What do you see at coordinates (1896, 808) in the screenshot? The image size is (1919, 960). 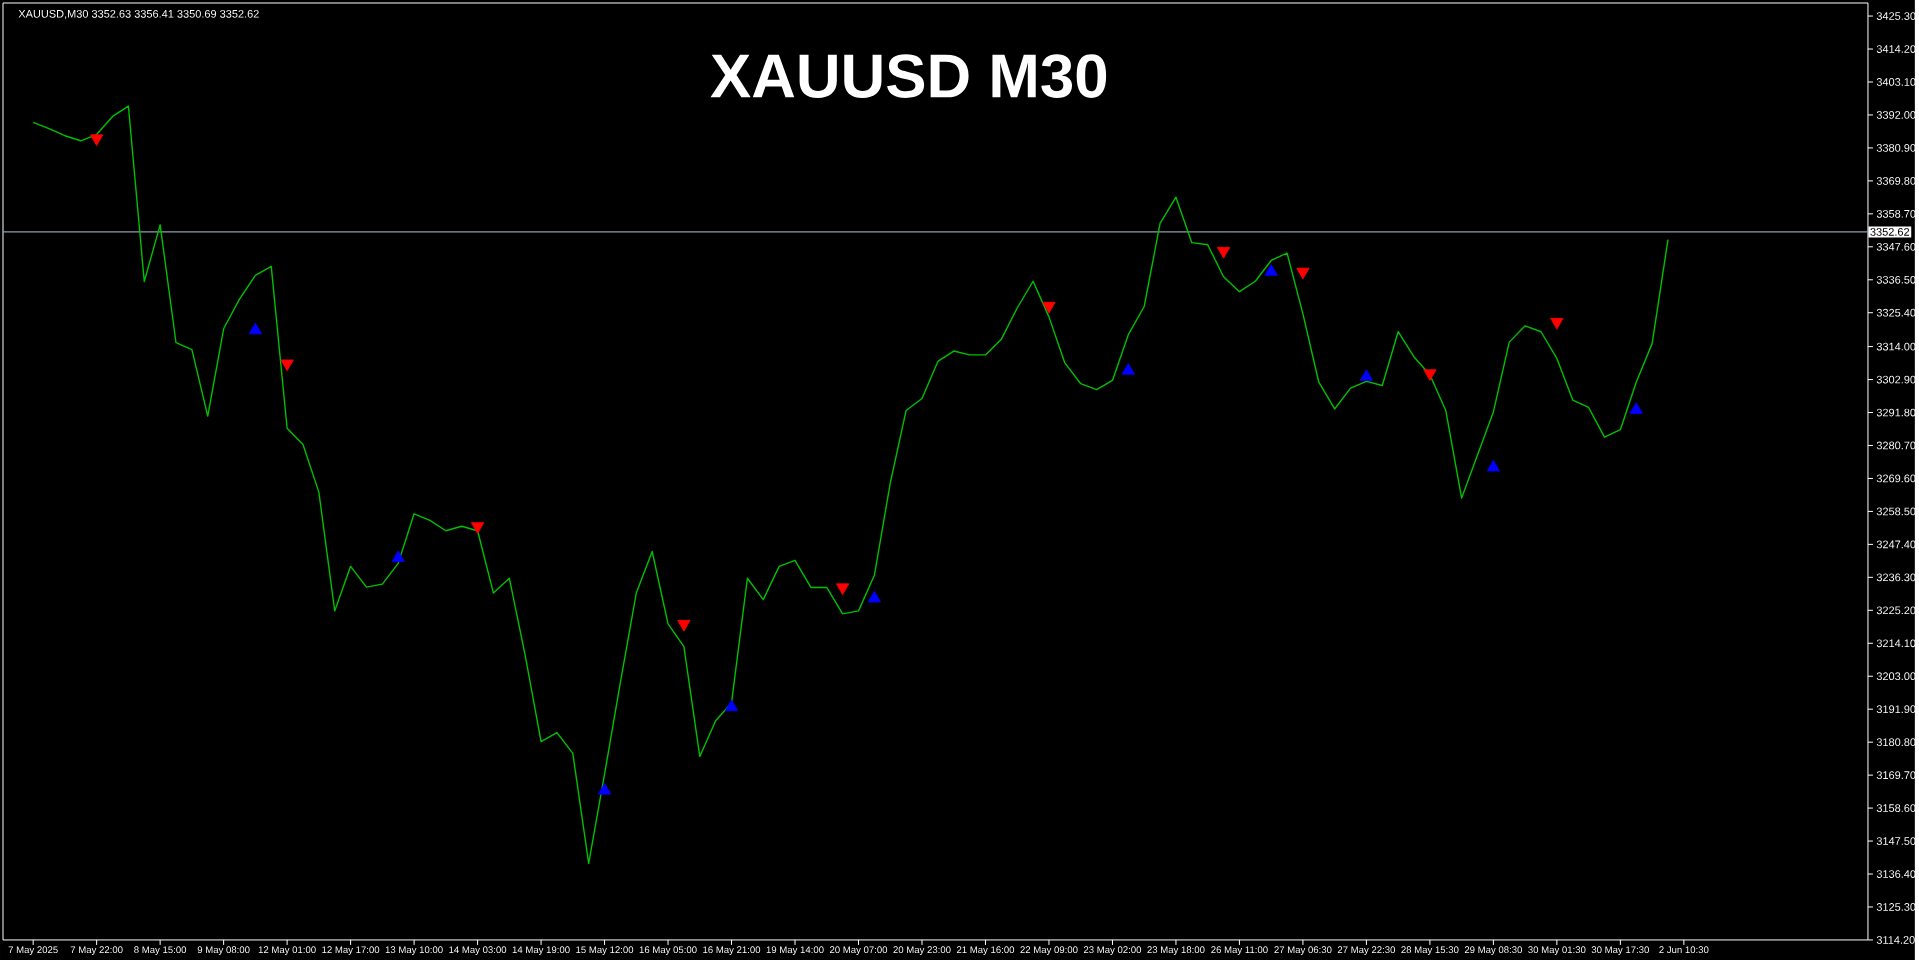 I see `y-tick-label: 3158.60` at bounding box center [1896, 808].